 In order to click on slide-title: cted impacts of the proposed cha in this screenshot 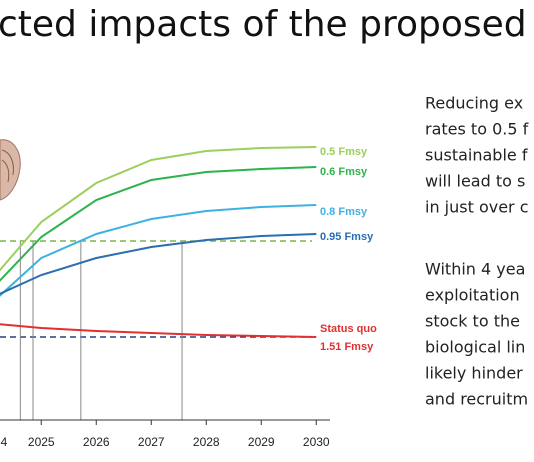, I will do `click(267, 24)`.